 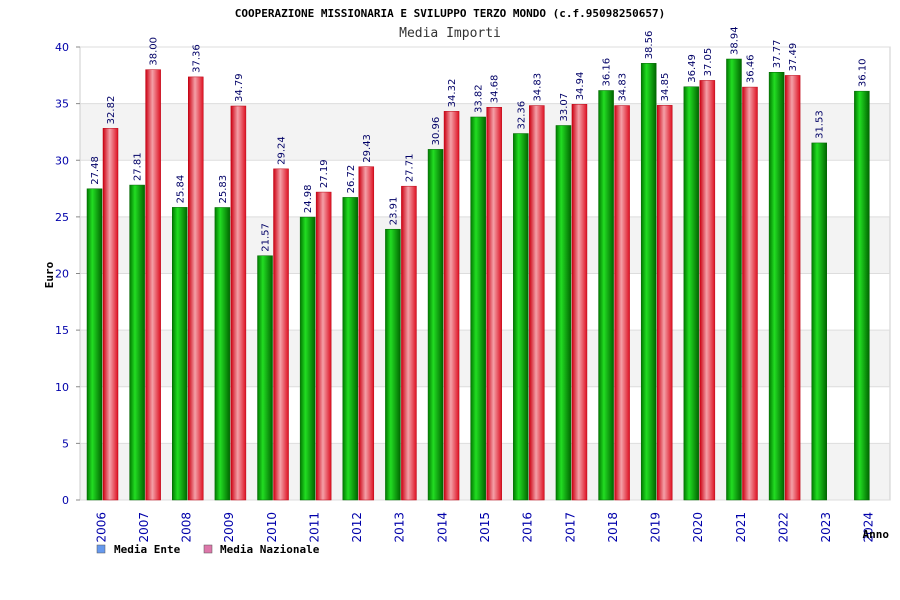 What do you see at coordinates (323, 346) in the screenshot?
I see `bar-media-nazionale-2011` at bounding box center [323, 346].